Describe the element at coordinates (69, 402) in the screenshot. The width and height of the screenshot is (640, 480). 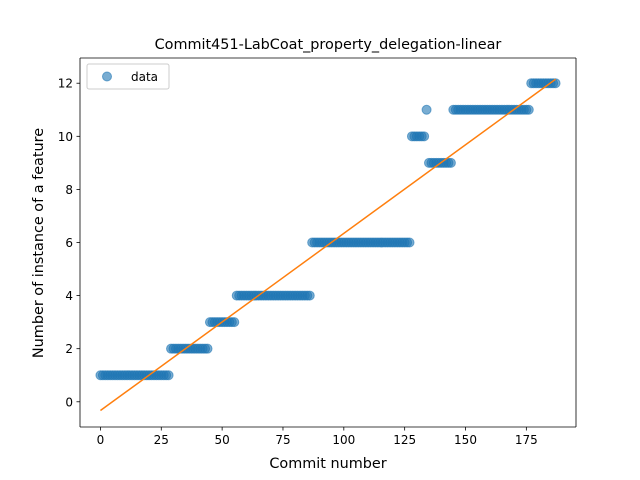
I see `y-tick-label: 0` at that location.